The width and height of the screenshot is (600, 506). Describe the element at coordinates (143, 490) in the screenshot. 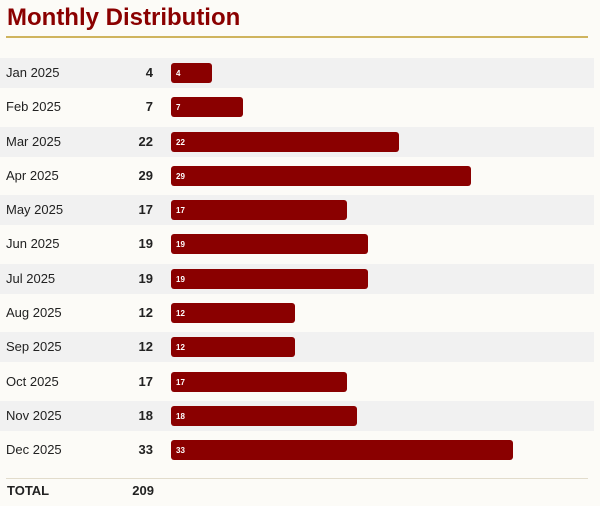

I see `total-value: 209` at that location.